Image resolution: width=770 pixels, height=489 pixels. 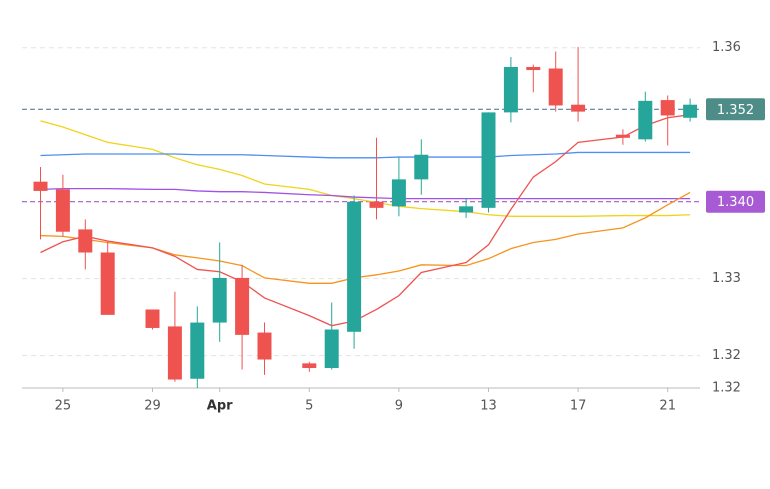 I want to click on x-tick-label: 21, so click(x=667, y=406).